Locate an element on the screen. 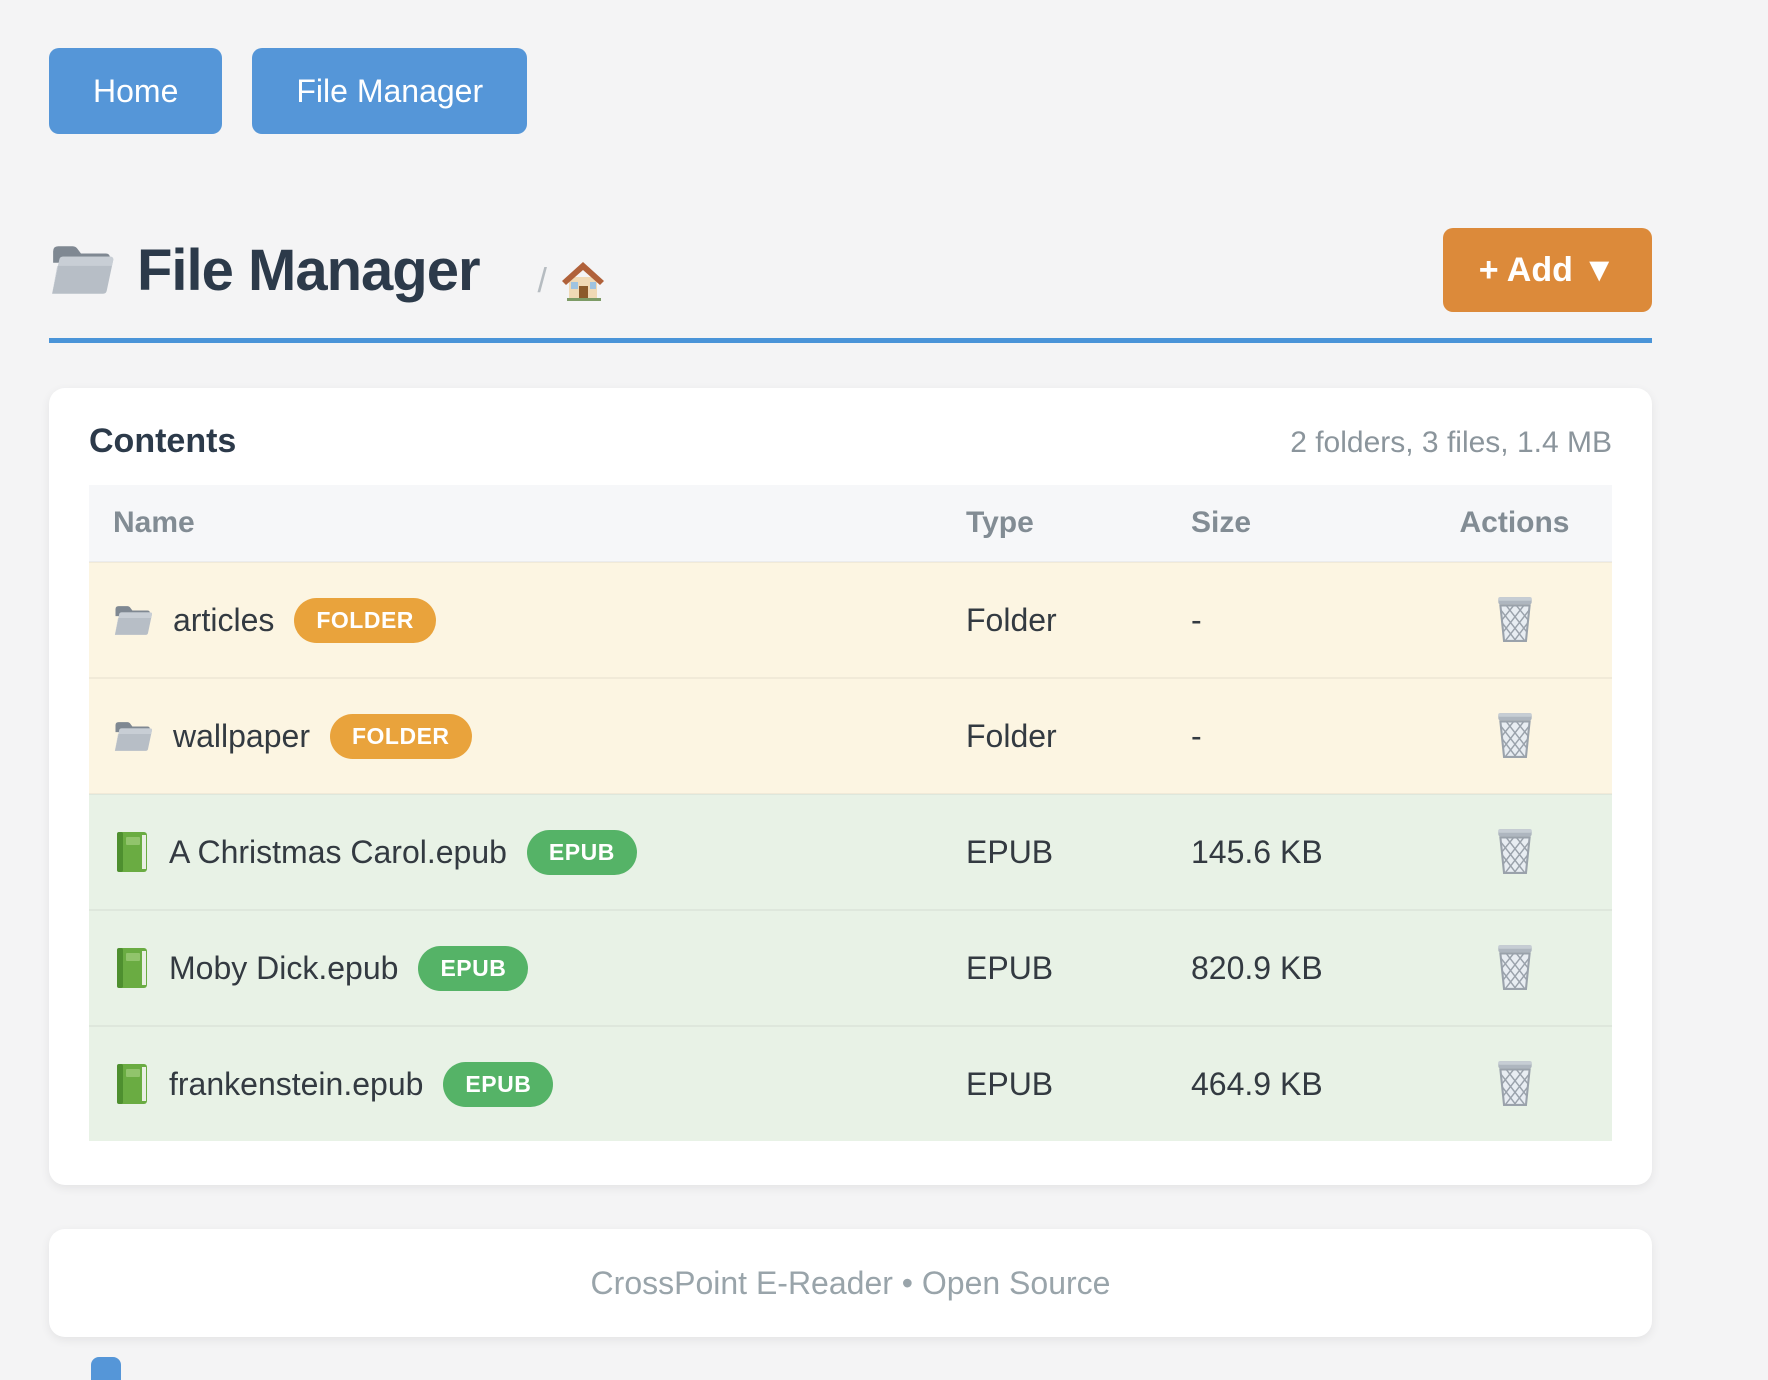 The image size is (1768, 1380). accent-divider is located at coordinates (850, 340).